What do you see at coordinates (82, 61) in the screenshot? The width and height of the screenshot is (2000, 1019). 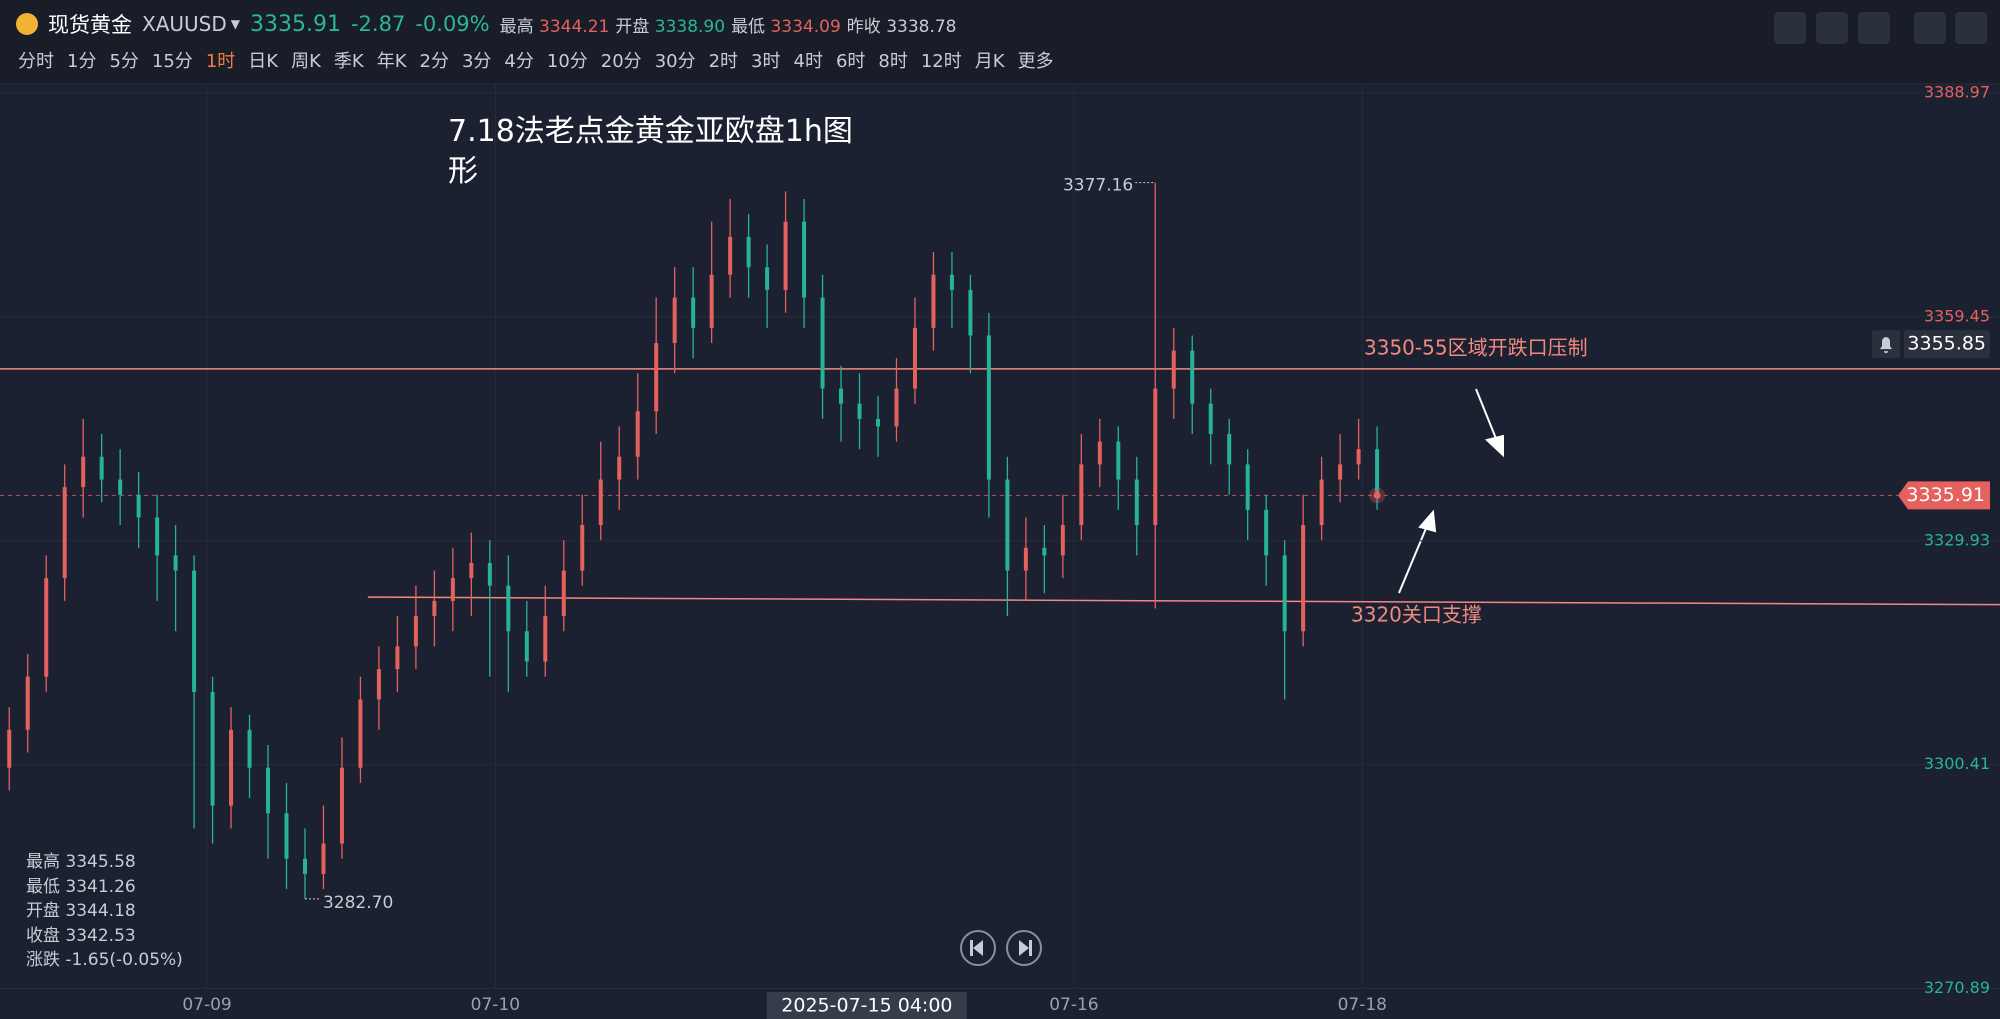 I see `tab: 1分` at bounding box center [82, 61].